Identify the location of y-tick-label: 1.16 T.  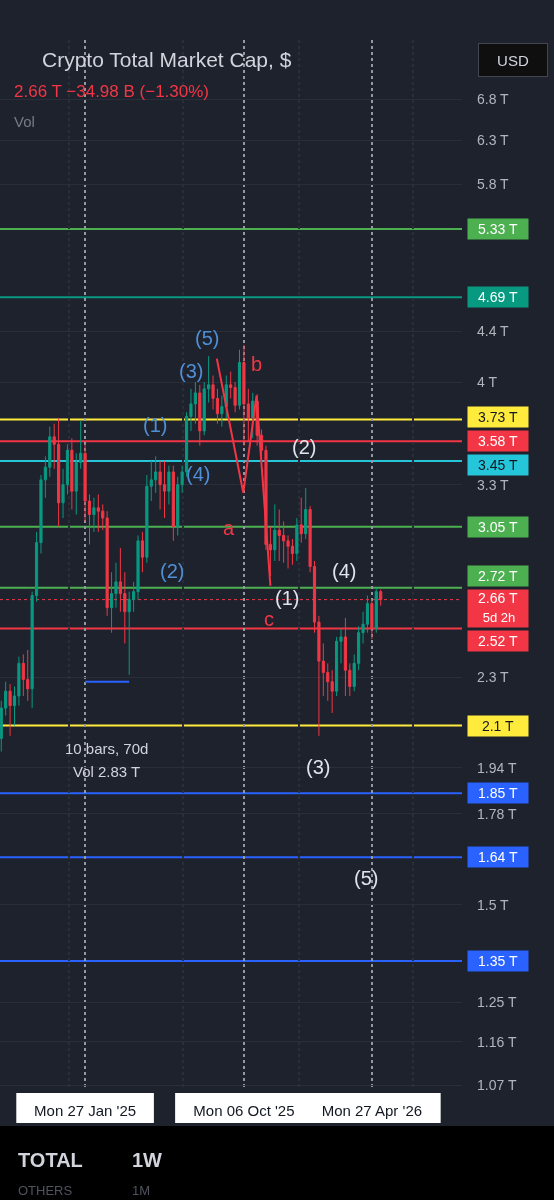
(497, 1041).